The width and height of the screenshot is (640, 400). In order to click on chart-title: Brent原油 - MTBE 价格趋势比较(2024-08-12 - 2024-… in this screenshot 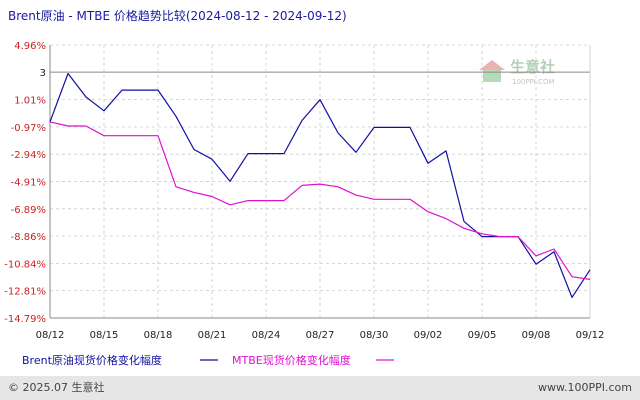, I will do `click(177, 15)`.